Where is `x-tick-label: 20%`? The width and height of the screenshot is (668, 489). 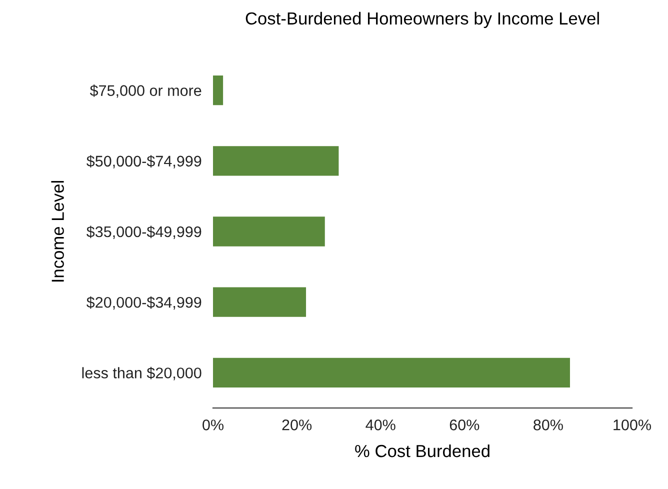 x-tick-label: 20% is located at coordinates (297, 425).